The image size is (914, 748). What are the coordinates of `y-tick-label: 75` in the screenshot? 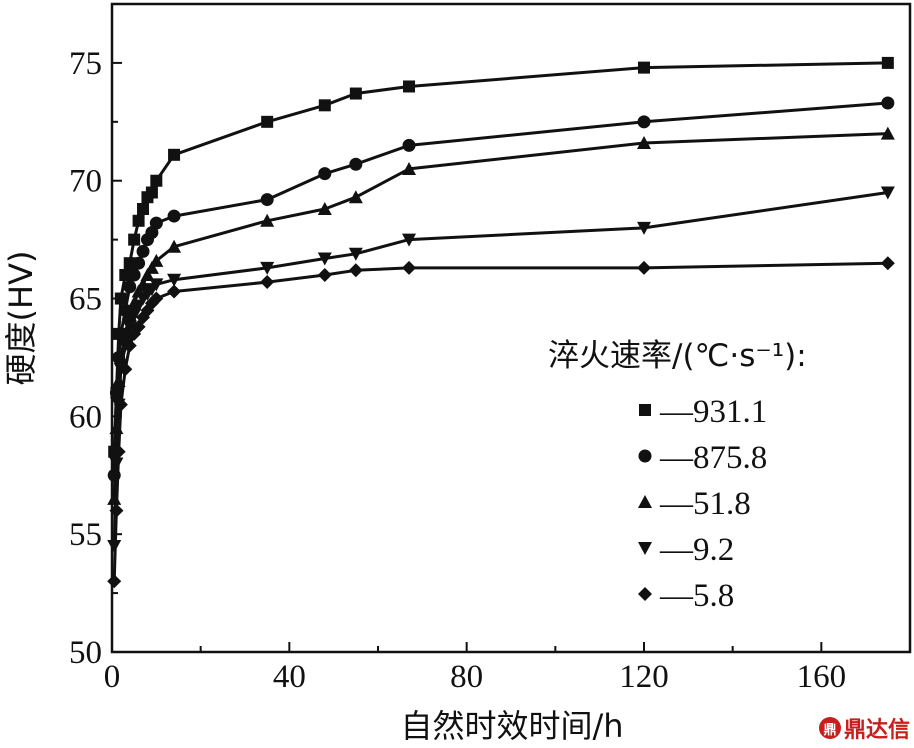 It's located at (85, 64).